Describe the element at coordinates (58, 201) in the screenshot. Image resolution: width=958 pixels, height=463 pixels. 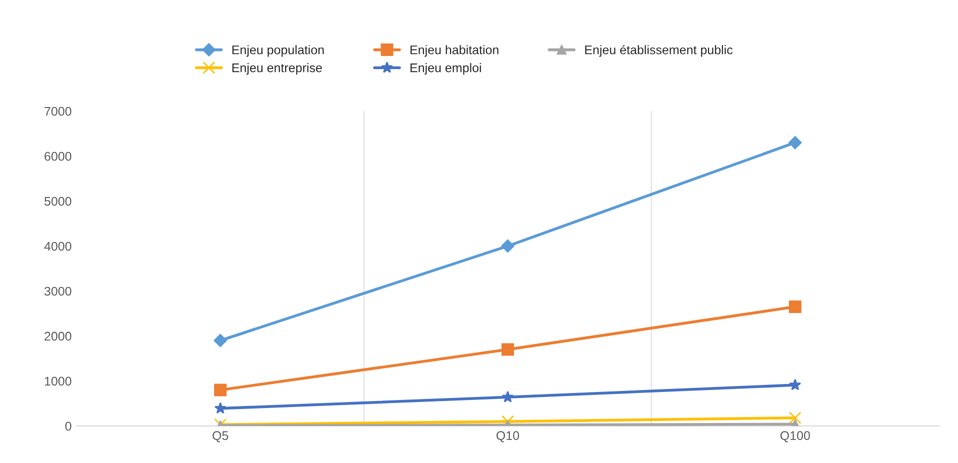
I see `y-tick-label: 5000` at that location.